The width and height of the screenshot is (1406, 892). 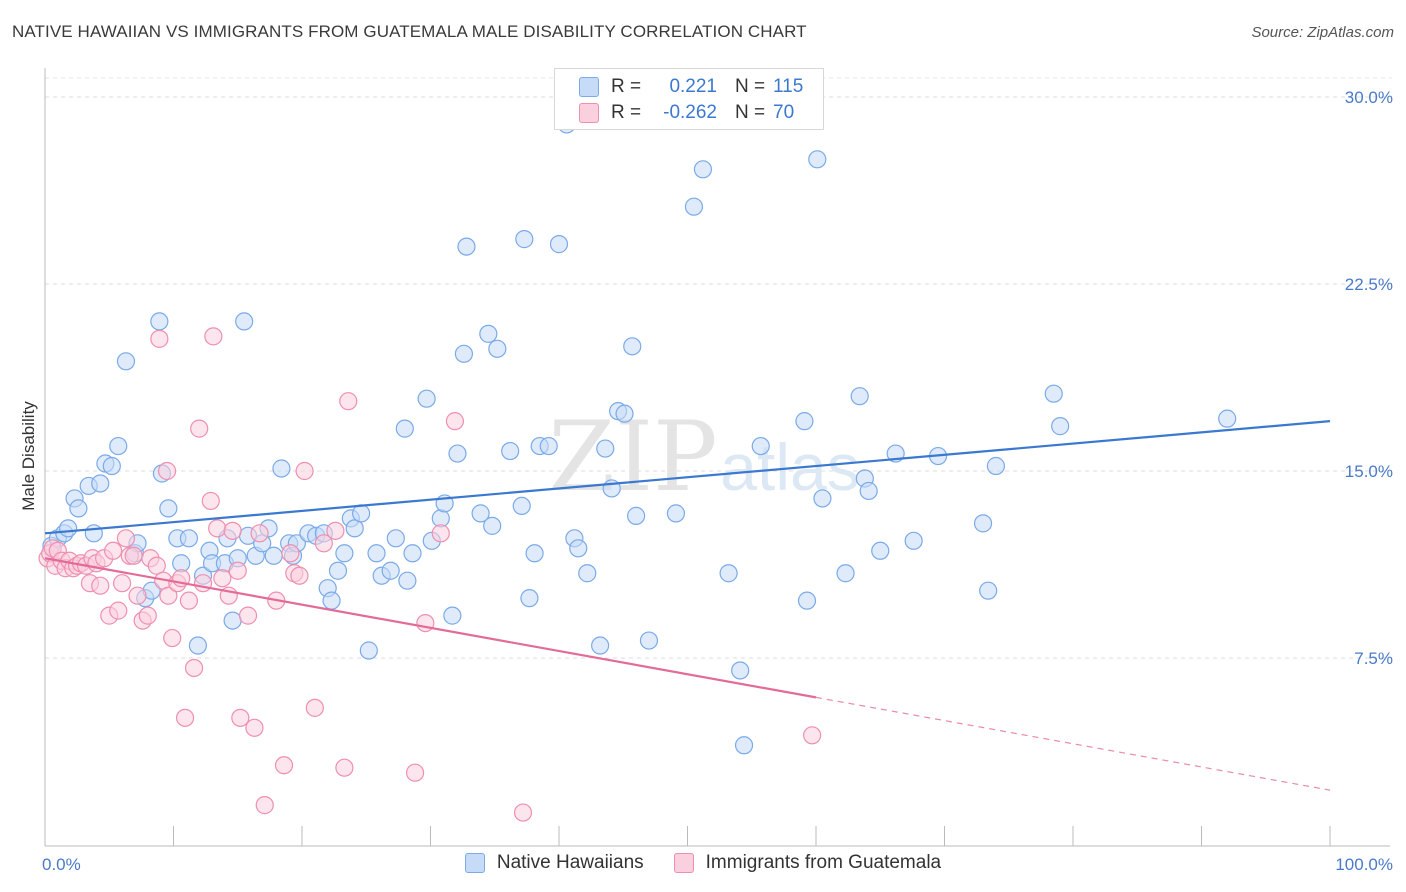 I want to click on legend-item-native-hawaiians: Native Hawaiians, so click(x=554, y=863).